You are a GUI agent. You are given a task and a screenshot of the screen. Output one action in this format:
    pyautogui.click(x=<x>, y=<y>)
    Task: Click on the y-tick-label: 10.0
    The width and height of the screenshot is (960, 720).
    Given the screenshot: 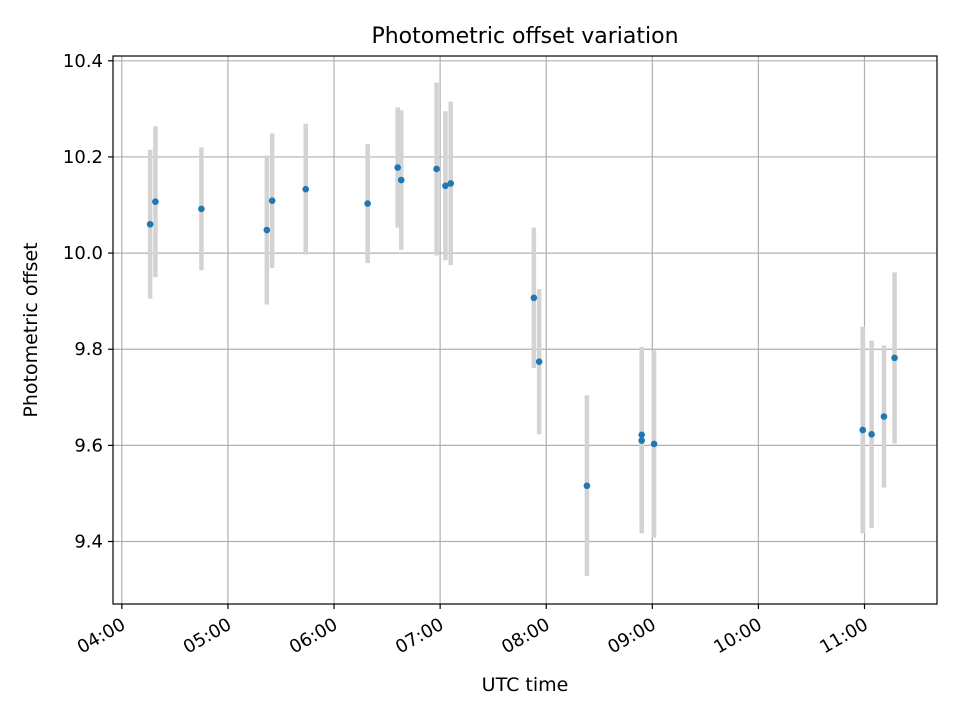 What is the action you would take?
    pyautogui.click(x=83, y=253)
    